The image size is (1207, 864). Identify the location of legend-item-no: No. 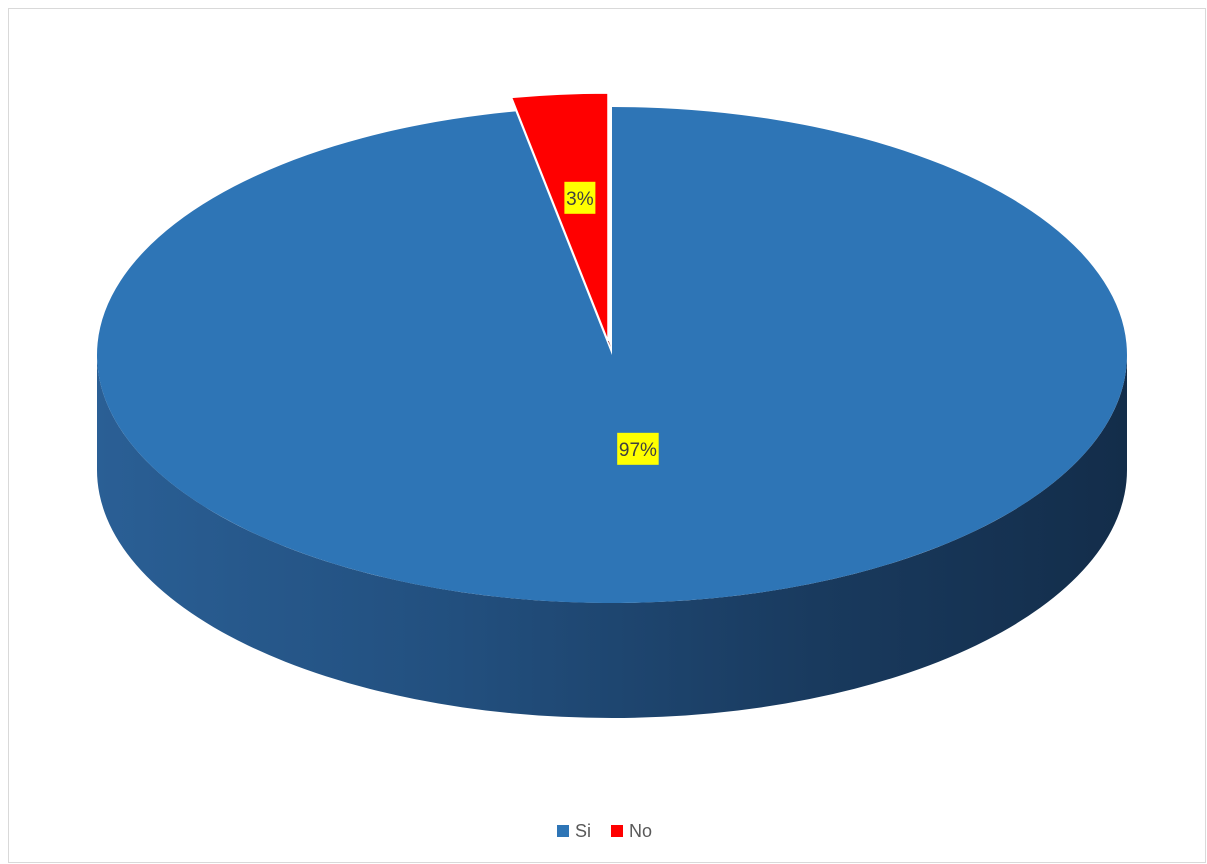
(631, 831).